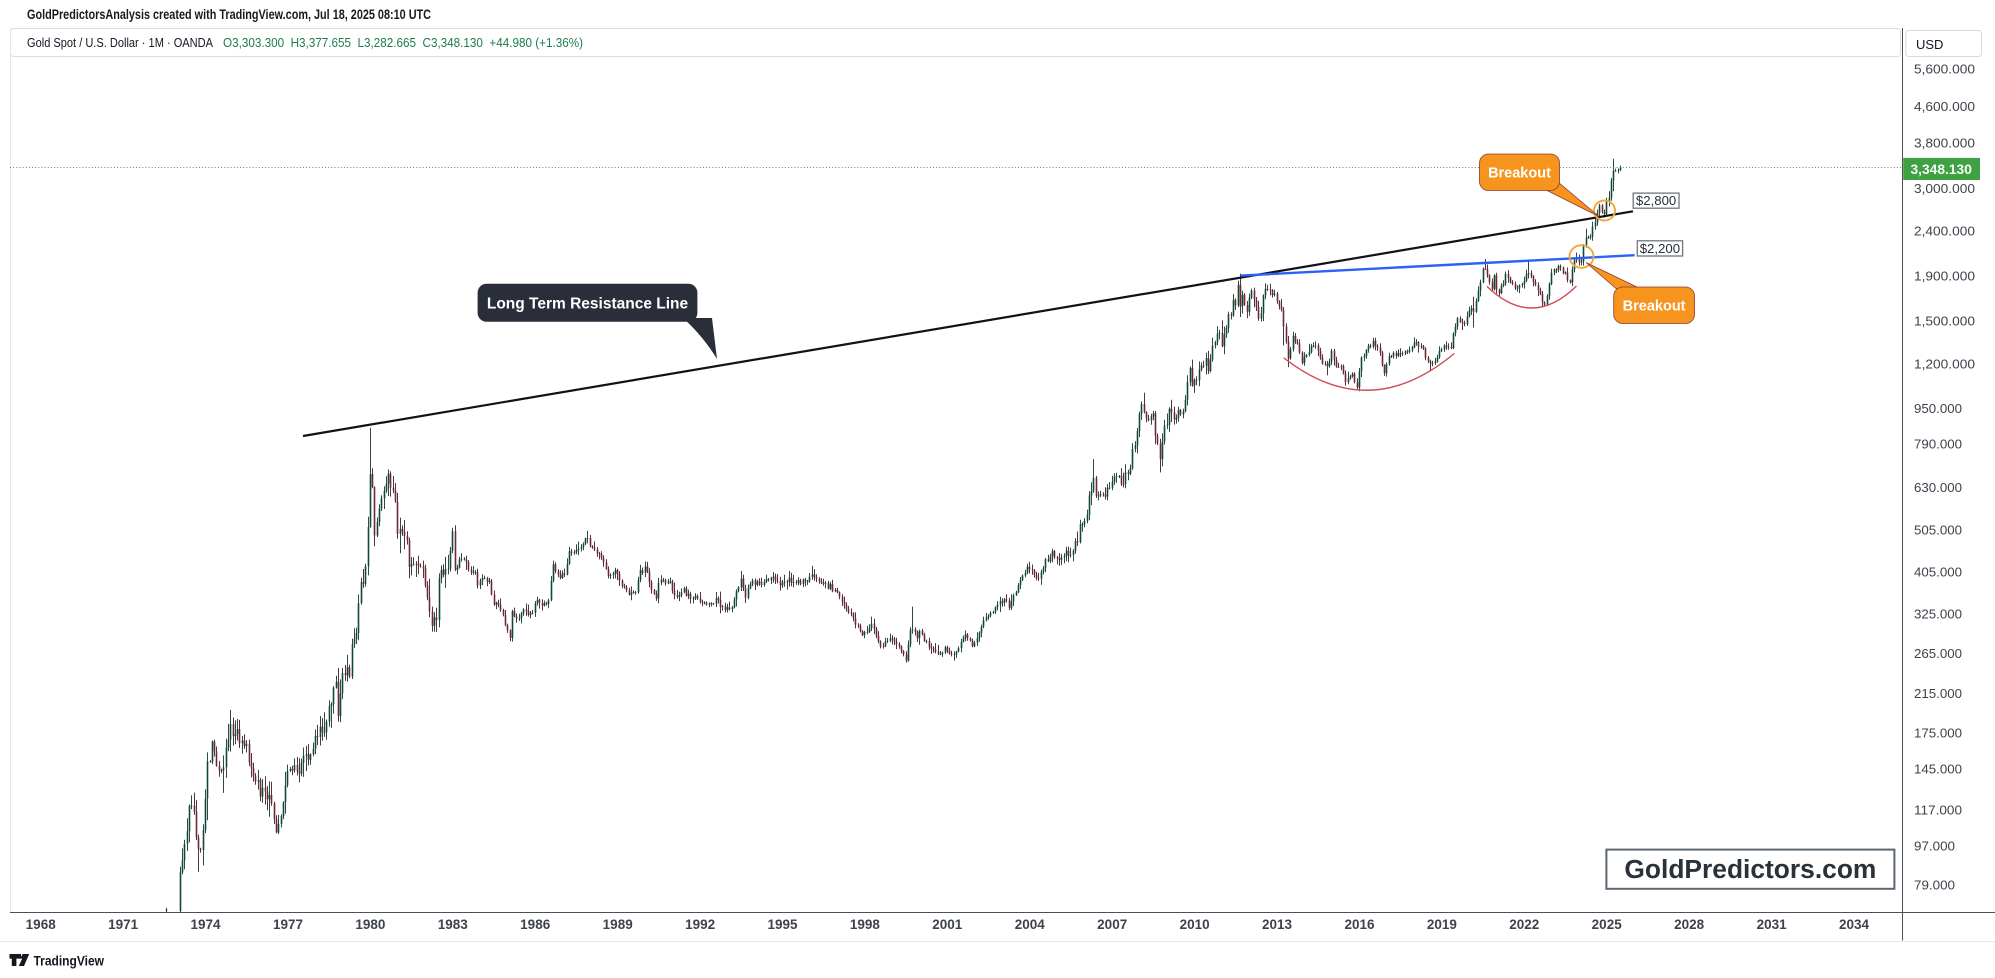 The image size is (1995, 978). Describe the element at coordinates (205, 924) in the screenshot. I see `svg-text: 1974` at that location.